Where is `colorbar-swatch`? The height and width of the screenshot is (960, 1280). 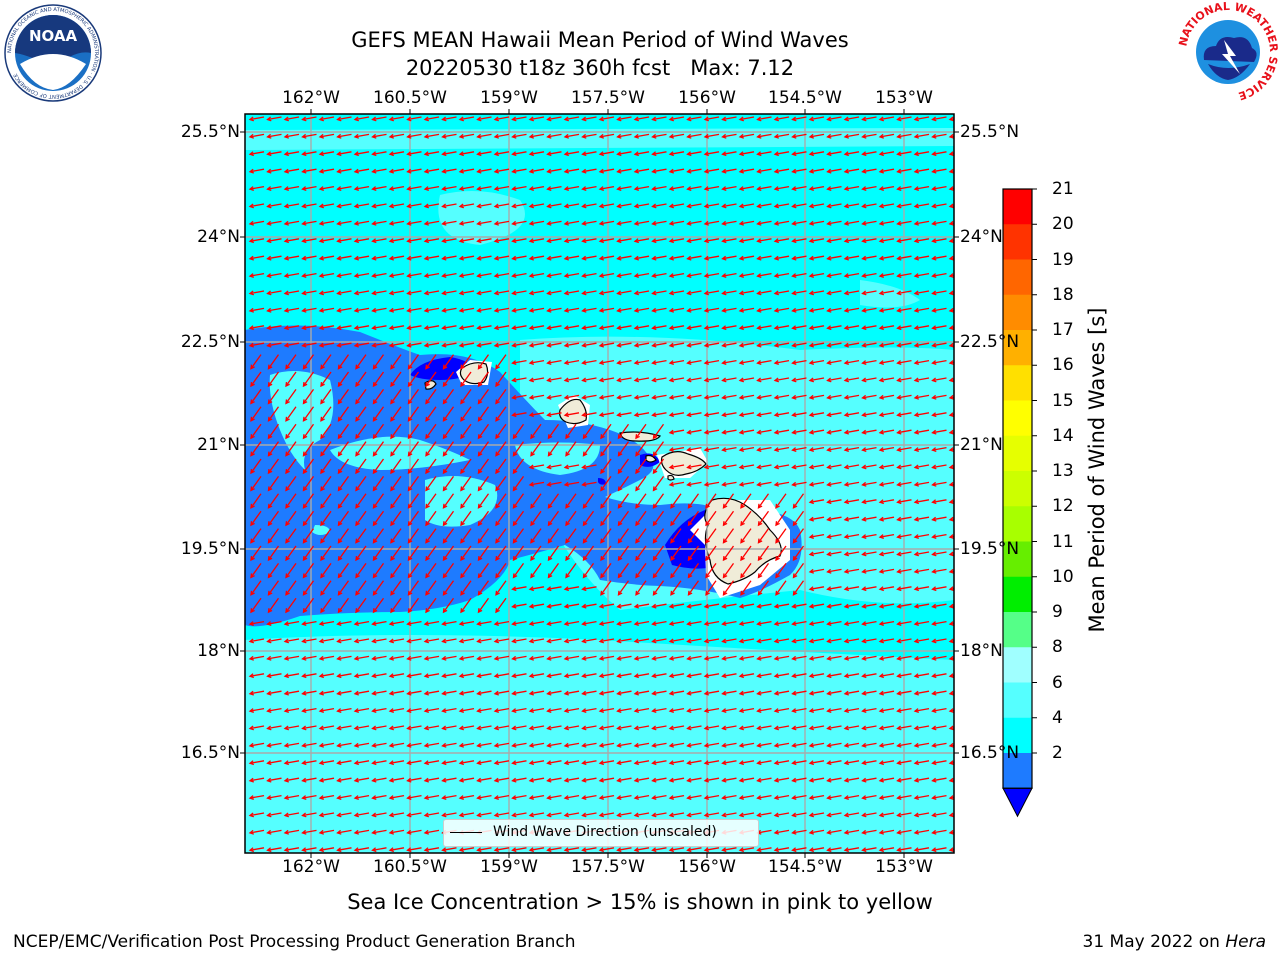
colorbar-swatch is located at coordinates (1017, 630).